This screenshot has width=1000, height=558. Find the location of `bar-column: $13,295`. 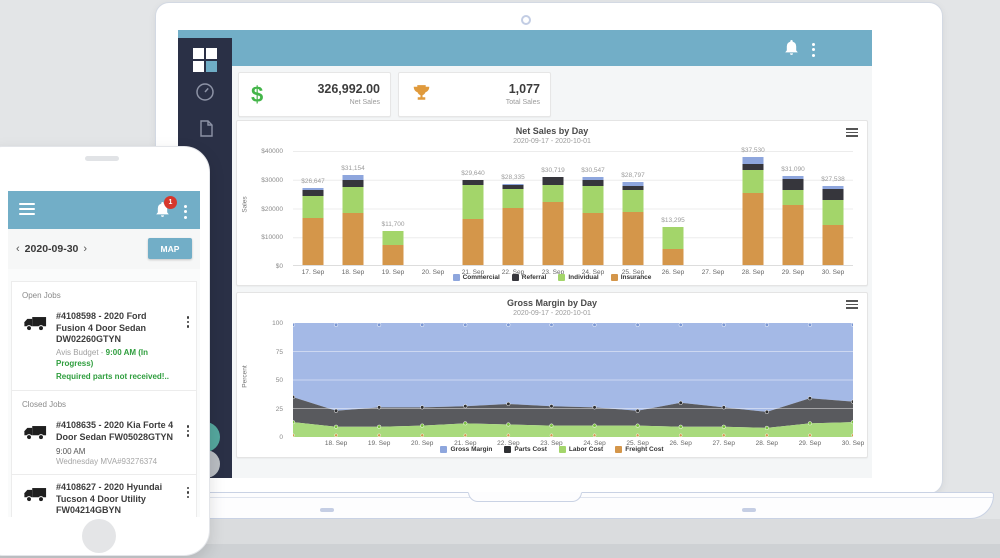

bar-column: $13,295 is located at coordinates (673, 208).